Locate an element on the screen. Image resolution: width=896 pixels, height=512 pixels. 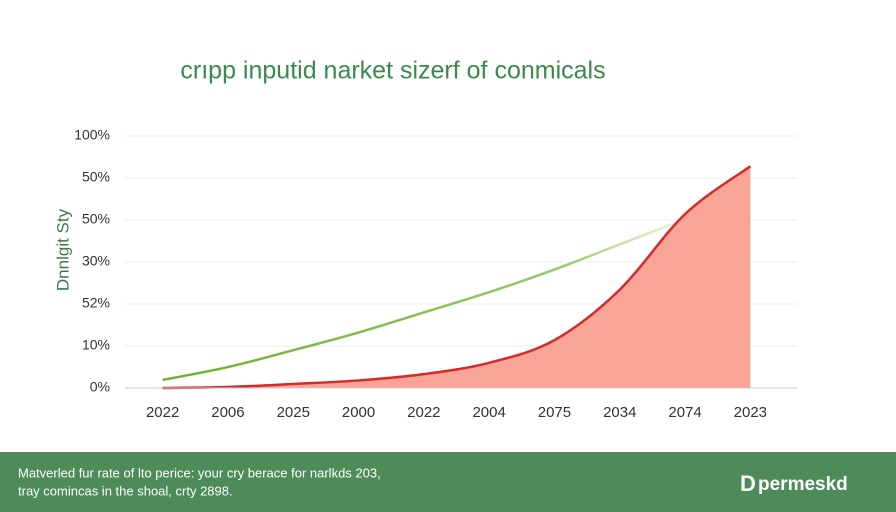
y-tick-label: 30% is located at coordinates (96, 261).